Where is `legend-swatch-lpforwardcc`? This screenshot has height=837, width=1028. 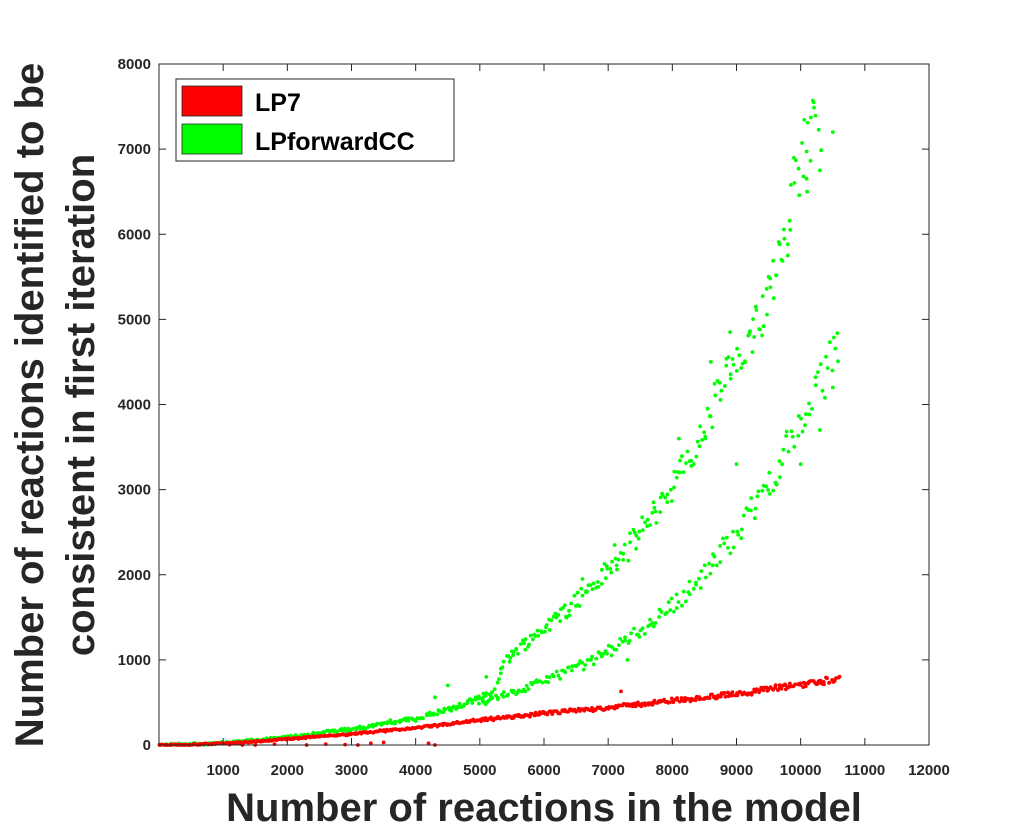
legend-swatch-lpforwardcc is located at coordinates (212, 139).